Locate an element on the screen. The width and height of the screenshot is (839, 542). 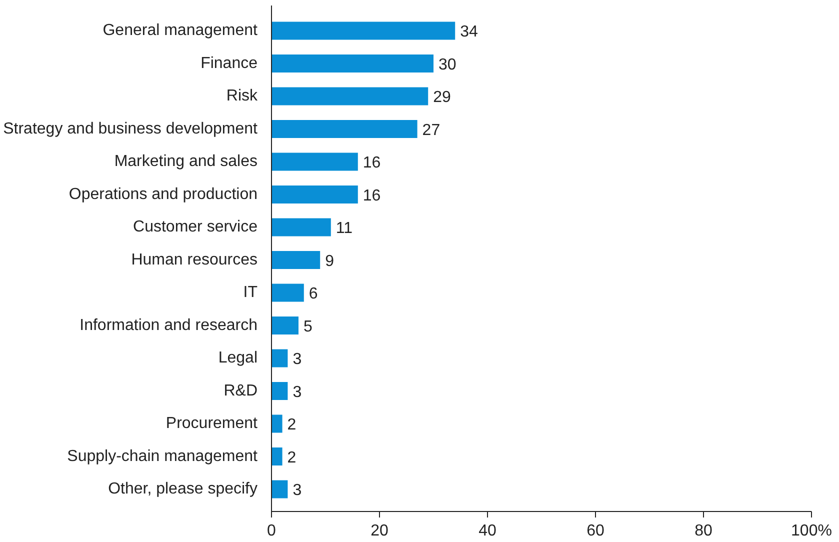
y-tick-label: Finance is located at coordinates (229, 63).